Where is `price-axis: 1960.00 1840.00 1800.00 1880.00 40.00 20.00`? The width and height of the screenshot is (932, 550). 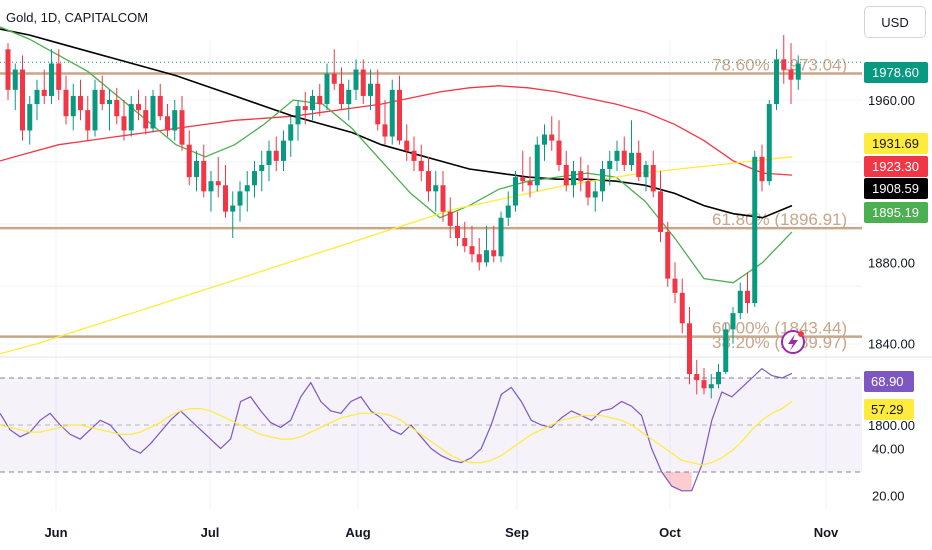
price-axis: 1960.00 1840.00 1800.00 1880.00 40.00 20.00 is located at coordinates (891, 298).